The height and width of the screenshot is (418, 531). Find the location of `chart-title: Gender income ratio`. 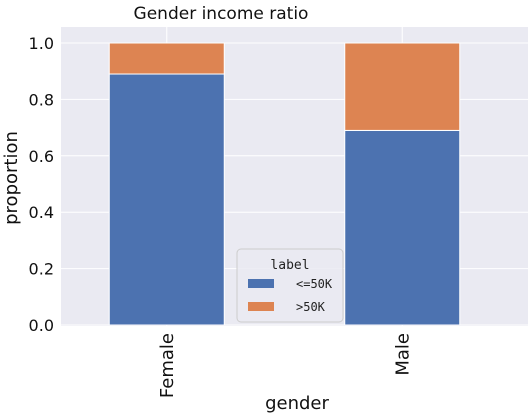

chart-title: Gender income ratio is located at coordinates (221, 14).